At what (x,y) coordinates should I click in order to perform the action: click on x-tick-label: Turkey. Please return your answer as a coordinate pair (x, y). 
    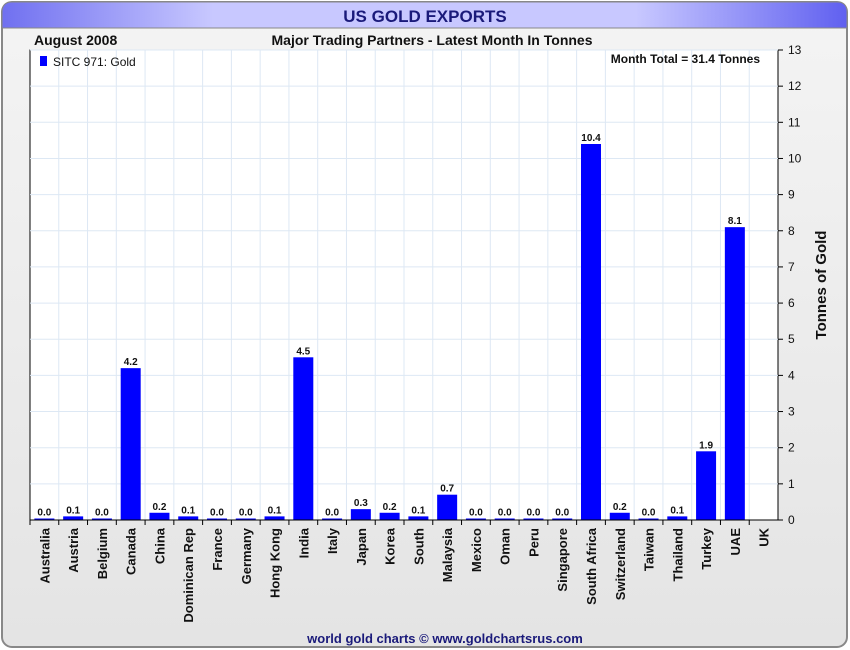
    Looking at the image, I should click on (706, 548).